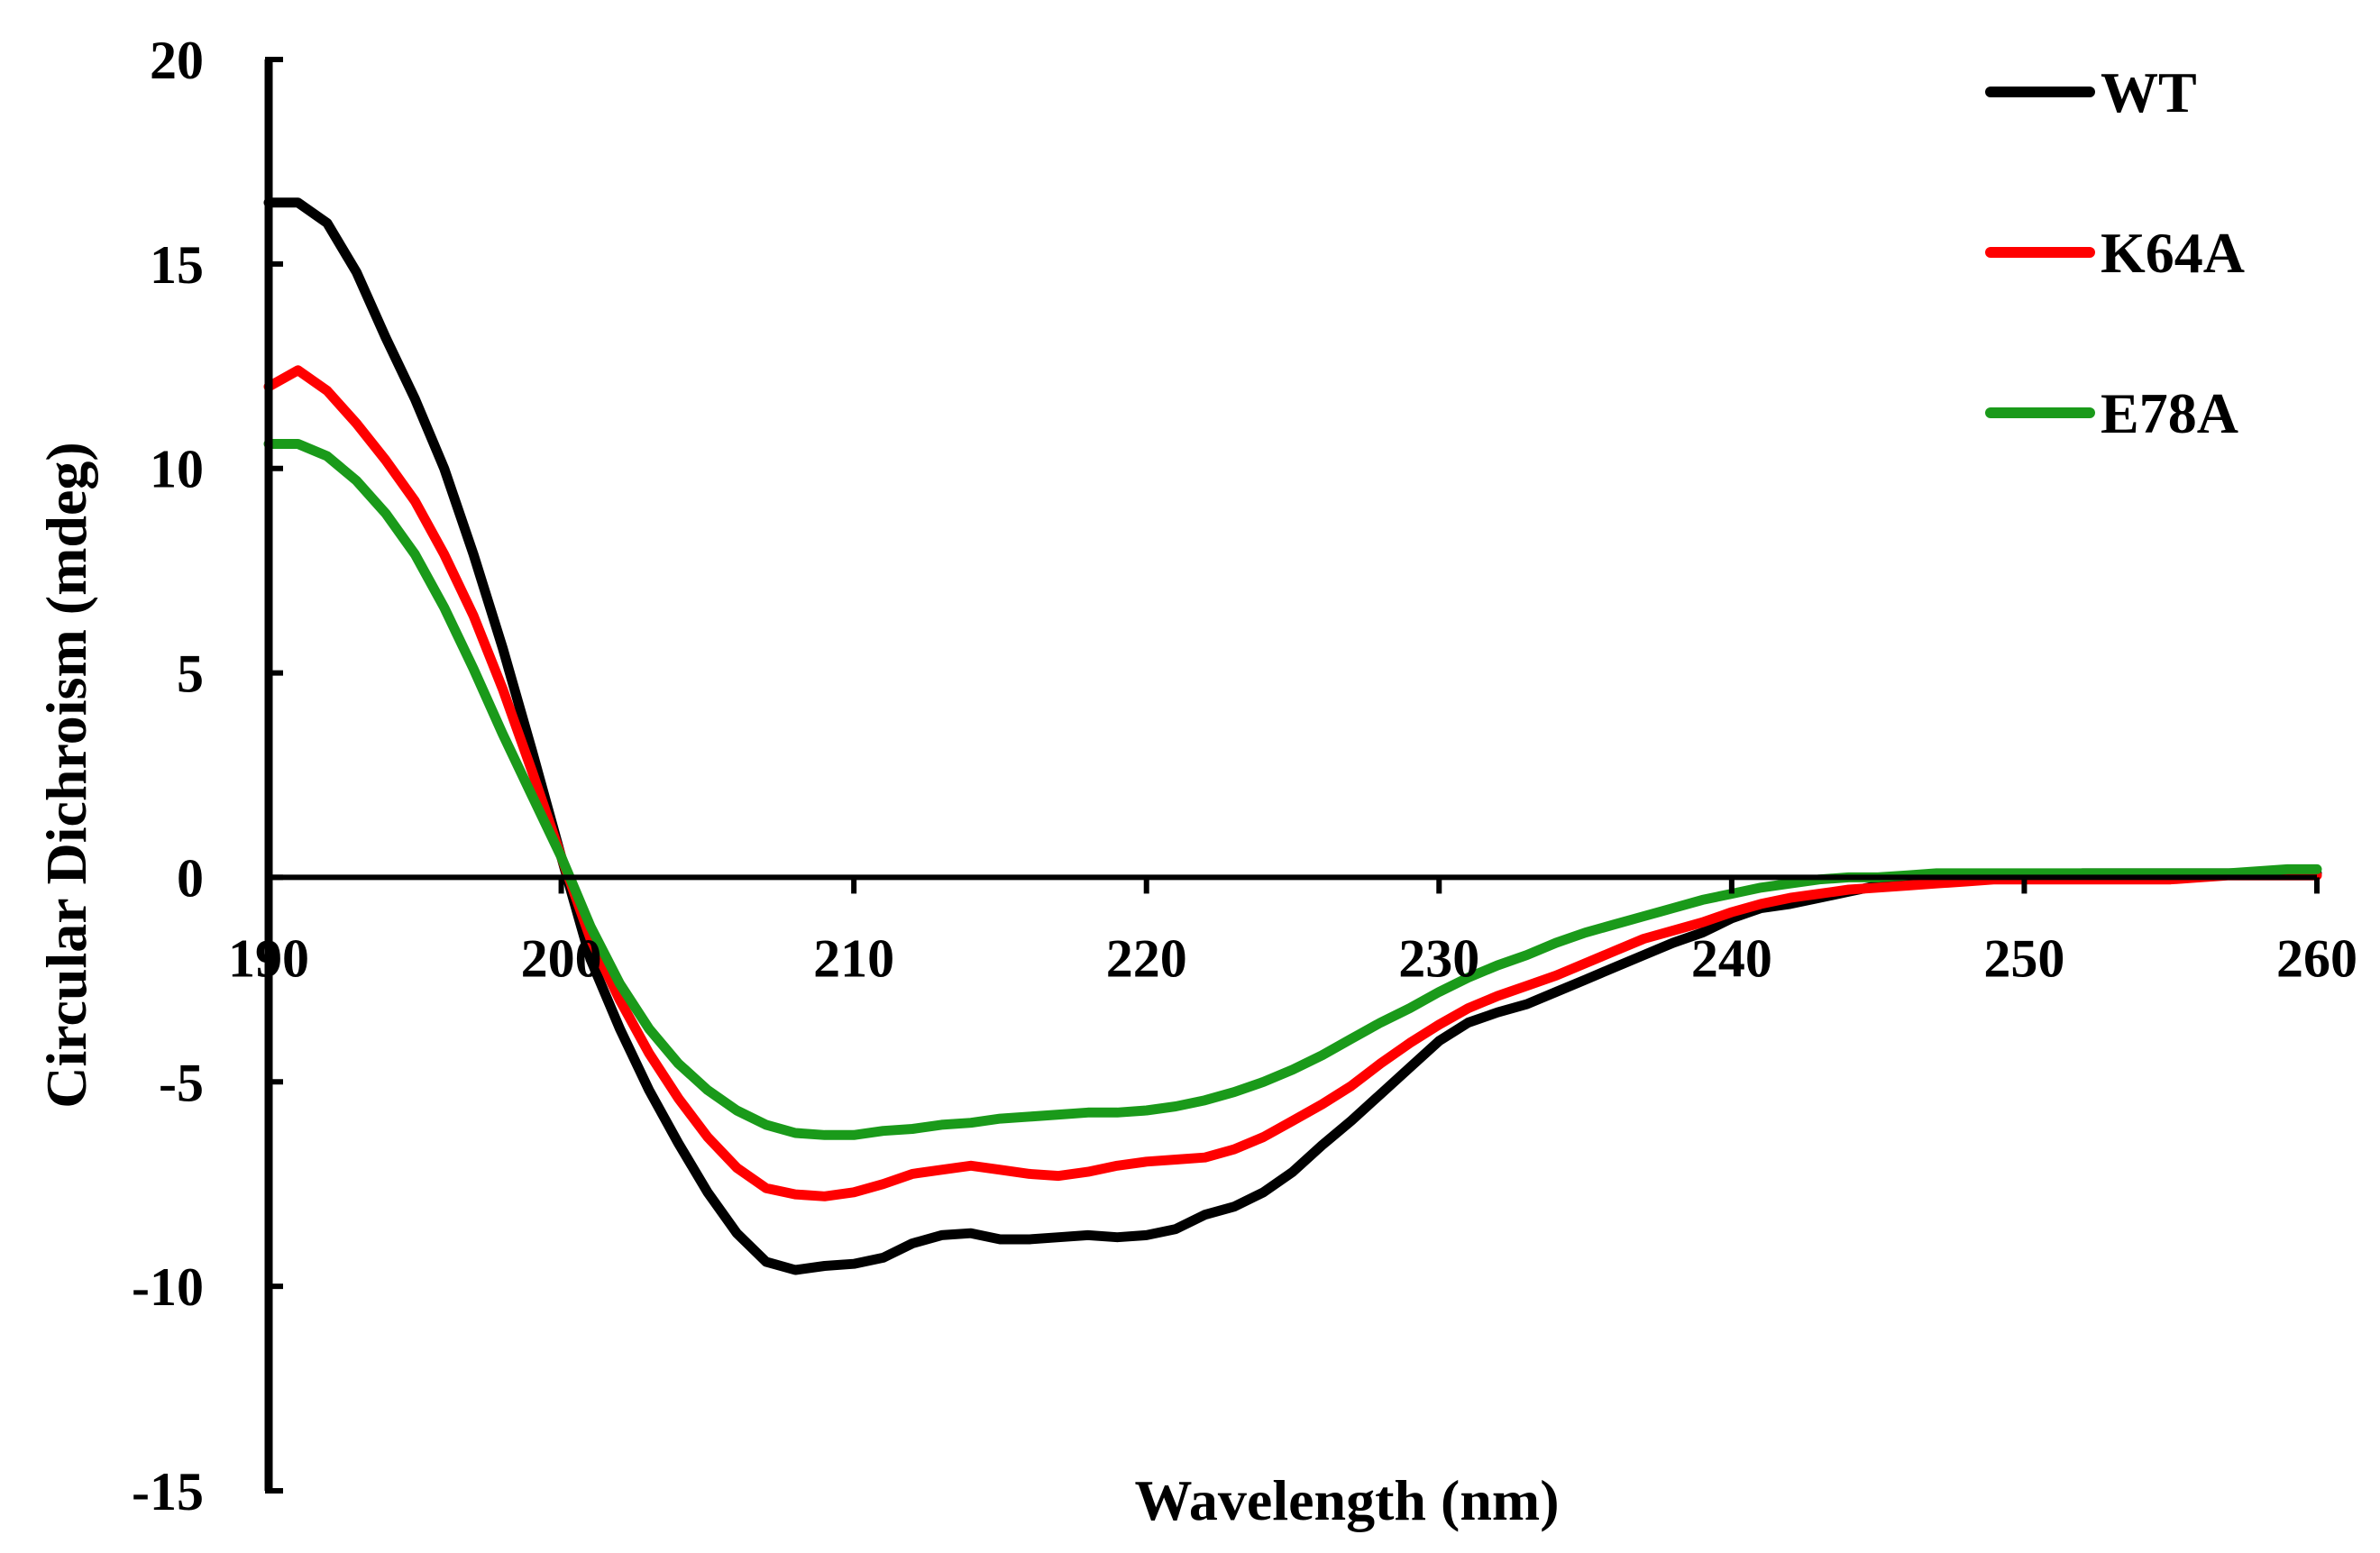 Image resolution: width=2380 pixels, height=1553 pixels. I want to click on y-tick-label: 10, so click(177, 469).